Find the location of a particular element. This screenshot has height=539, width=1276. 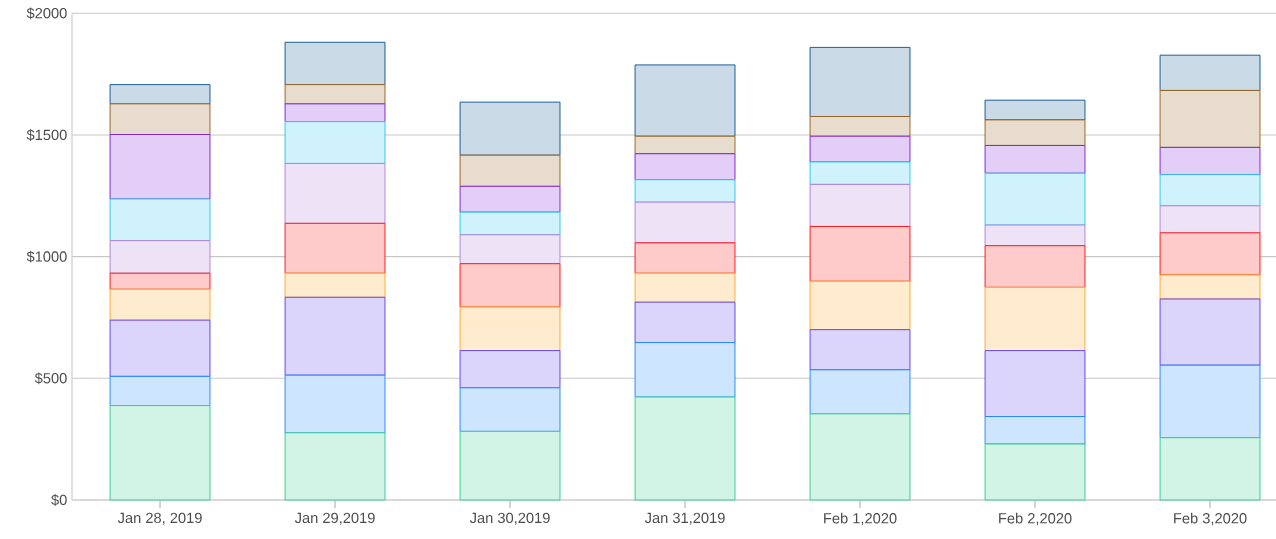

x-tick-label: Jan 30,2019 is located at coordinates (509, 518).